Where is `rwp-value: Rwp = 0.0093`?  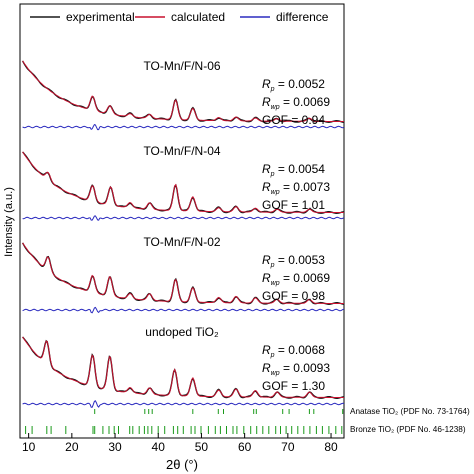
rwp-value: Rwp = 0.0093 is located at coordinates (296, 369).